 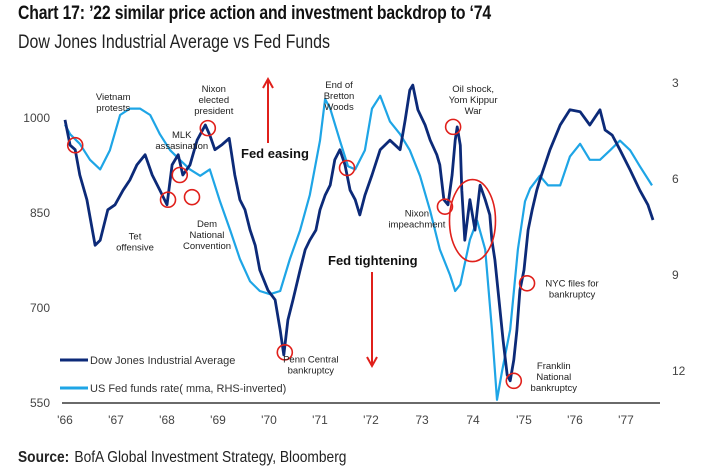 I want to click on y-left-tick-label: 1000, so click(x=36, y=118).